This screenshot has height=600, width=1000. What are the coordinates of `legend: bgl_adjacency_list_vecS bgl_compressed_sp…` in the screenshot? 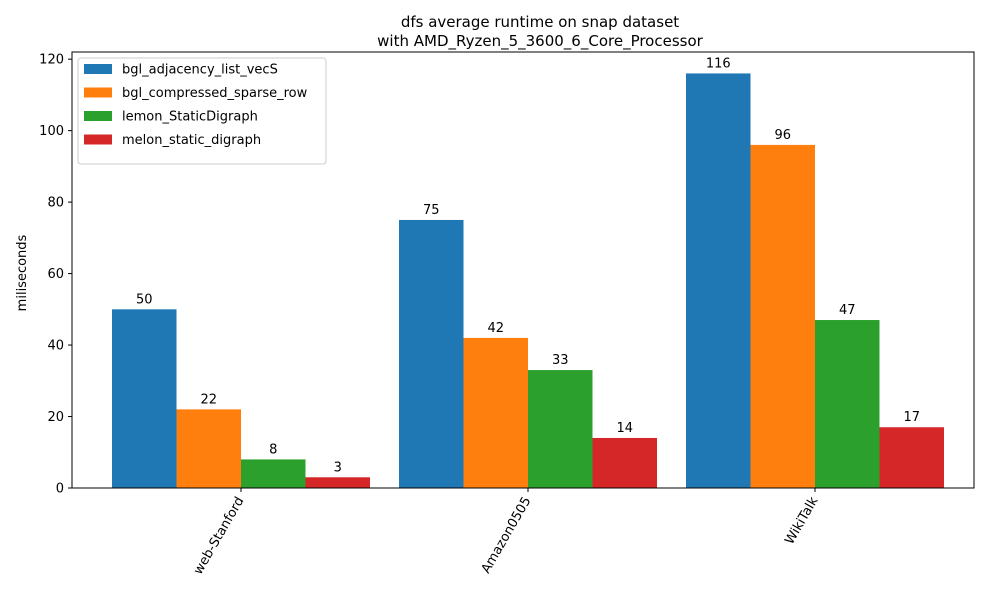 It's located at (202, 111).